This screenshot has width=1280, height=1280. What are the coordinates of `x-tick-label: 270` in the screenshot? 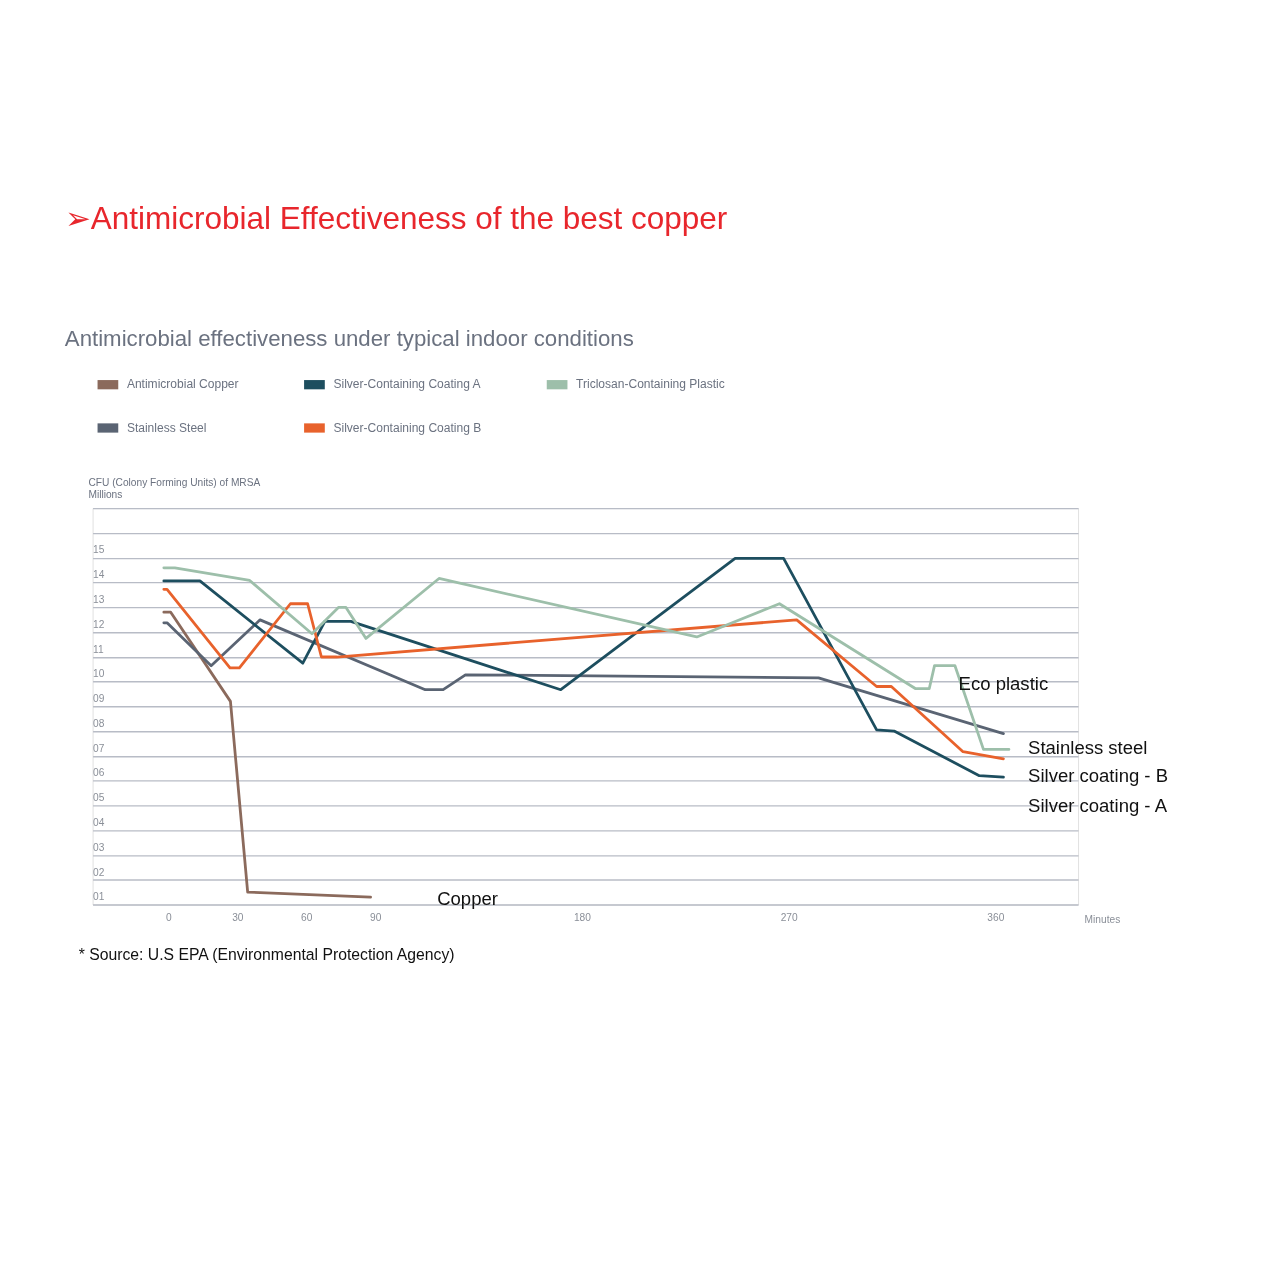 It's located at (789, 917).